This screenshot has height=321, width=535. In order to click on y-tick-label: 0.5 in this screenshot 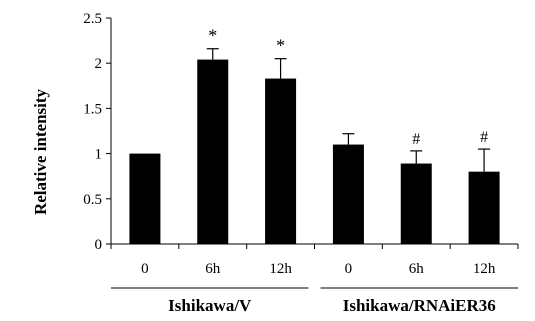, I will do `click(92, 200)`.